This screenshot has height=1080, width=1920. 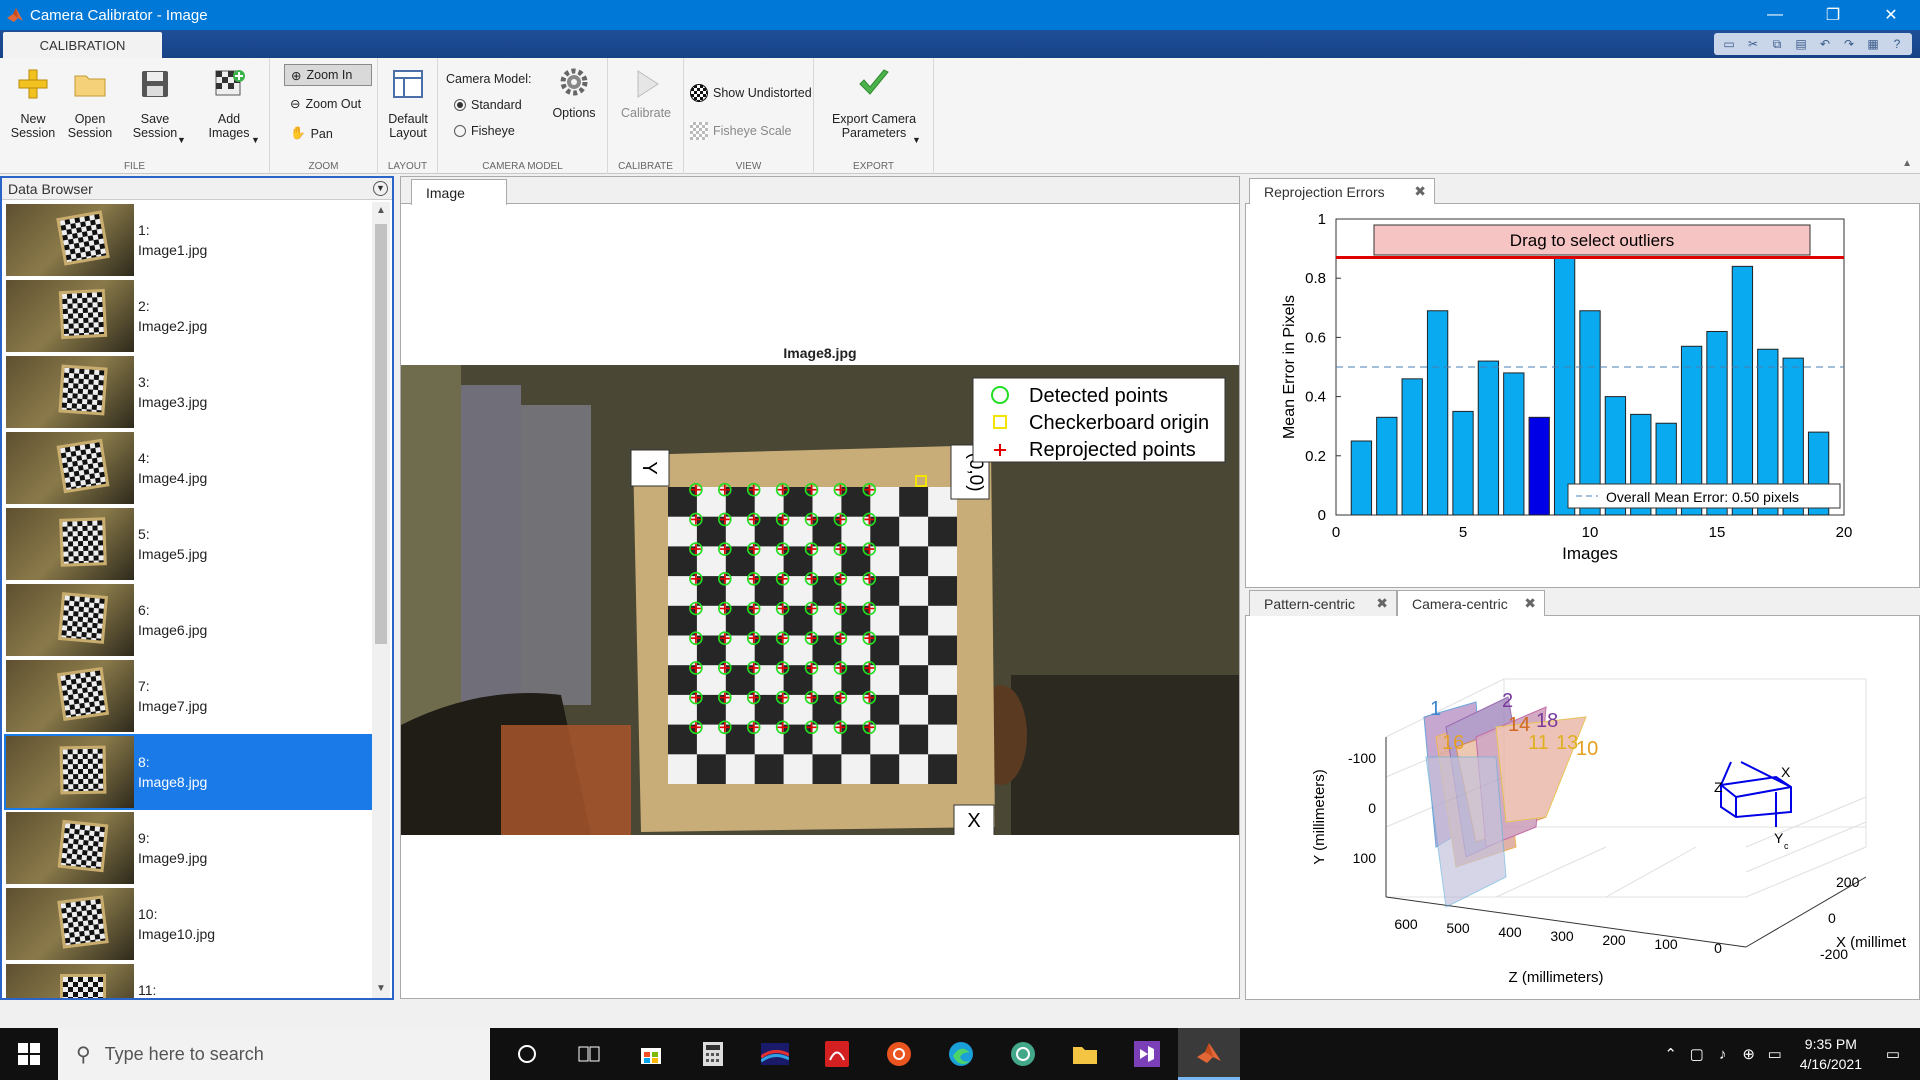 I want to click on y-axis-label-box: Y, so click(x=650, y=468).